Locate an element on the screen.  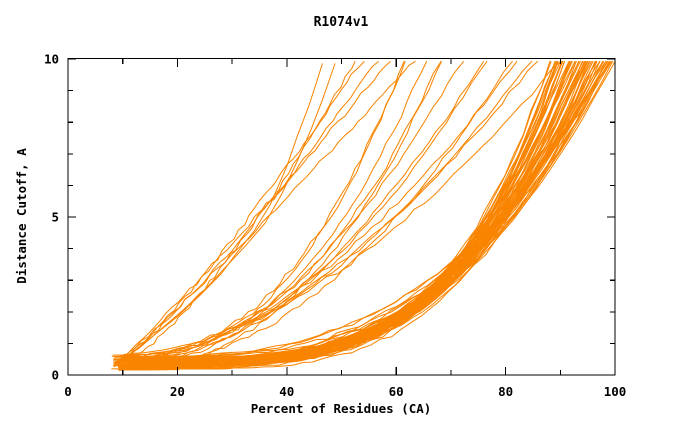
y-tick-label-5: 5 is located at coordinates (55, 217).